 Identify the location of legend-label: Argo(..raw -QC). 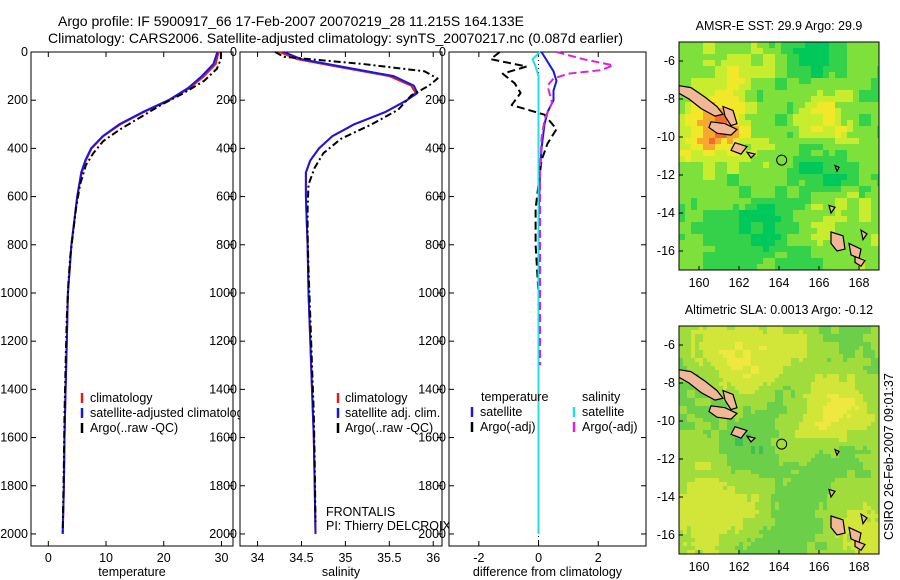
(389, 428).